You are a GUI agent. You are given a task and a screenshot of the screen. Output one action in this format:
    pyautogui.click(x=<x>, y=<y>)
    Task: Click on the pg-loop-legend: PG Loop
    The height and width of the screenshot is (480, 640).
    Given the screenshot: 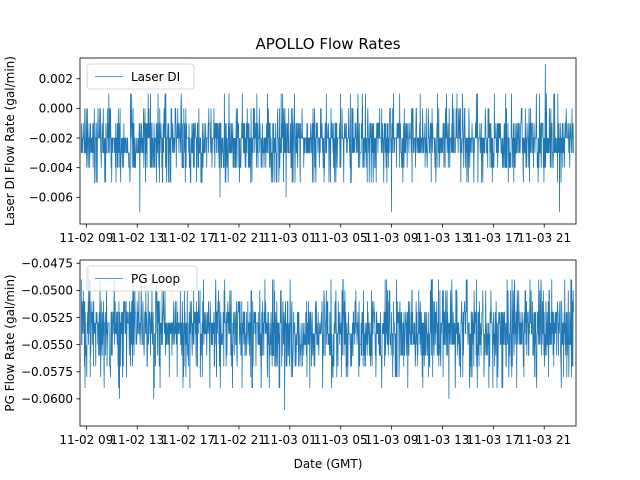 What is the action you would take?
    pyautogui.click(x=142, y=278)
    